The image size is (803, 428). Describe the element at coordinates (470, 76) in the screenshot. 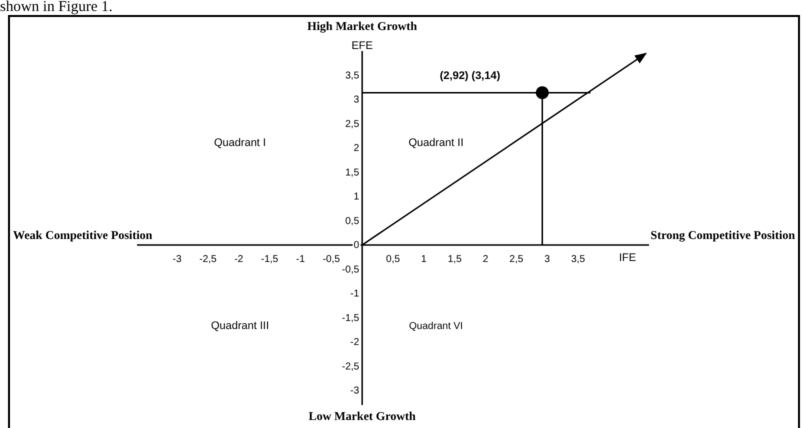

I see `annotation: (2,92) (3,14)` at that location.